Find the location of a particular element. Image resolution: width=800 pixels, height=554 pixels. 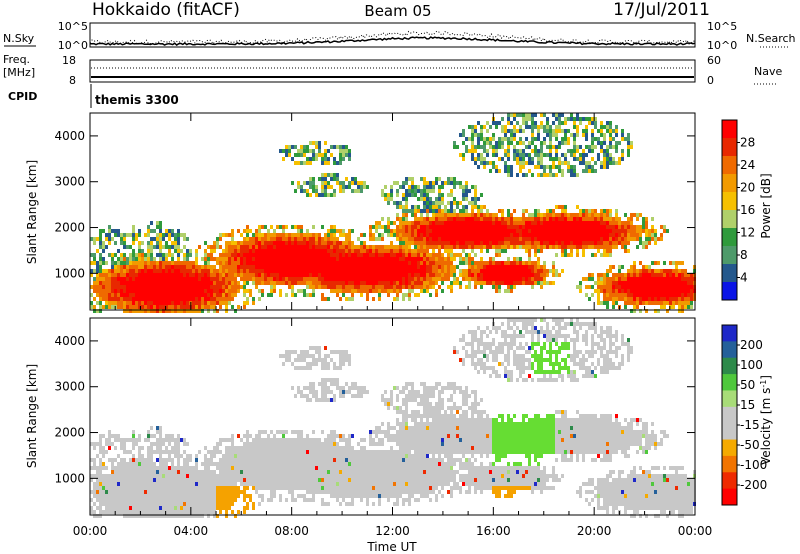

freq-label-line1: Freq. is located at coordinates (16, 59).